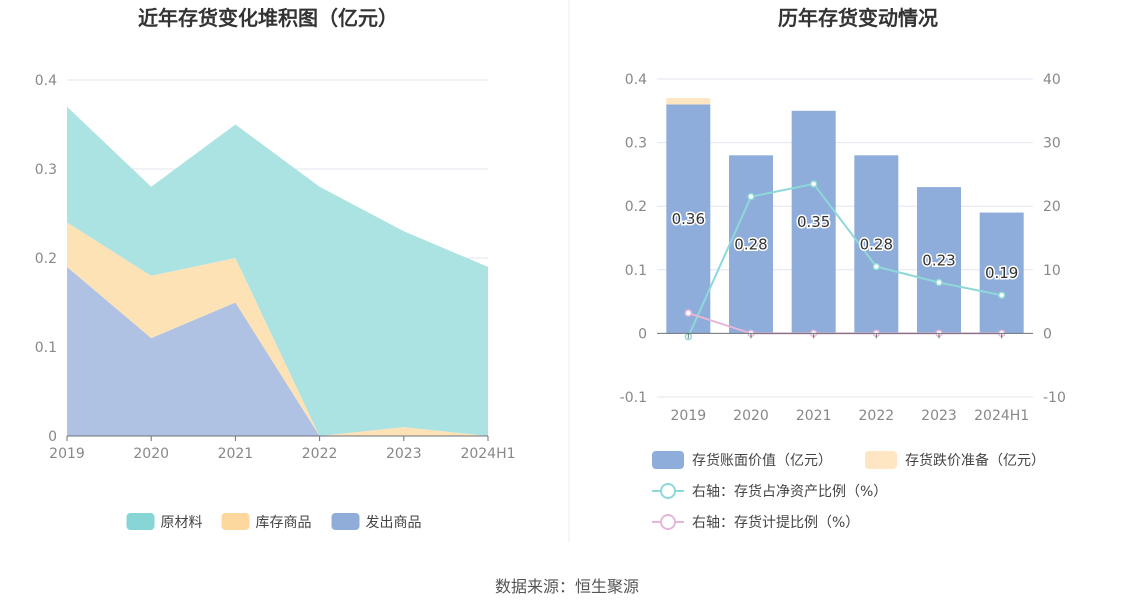  I want to click on bar-data-label: 0.23, so click(938, 260).